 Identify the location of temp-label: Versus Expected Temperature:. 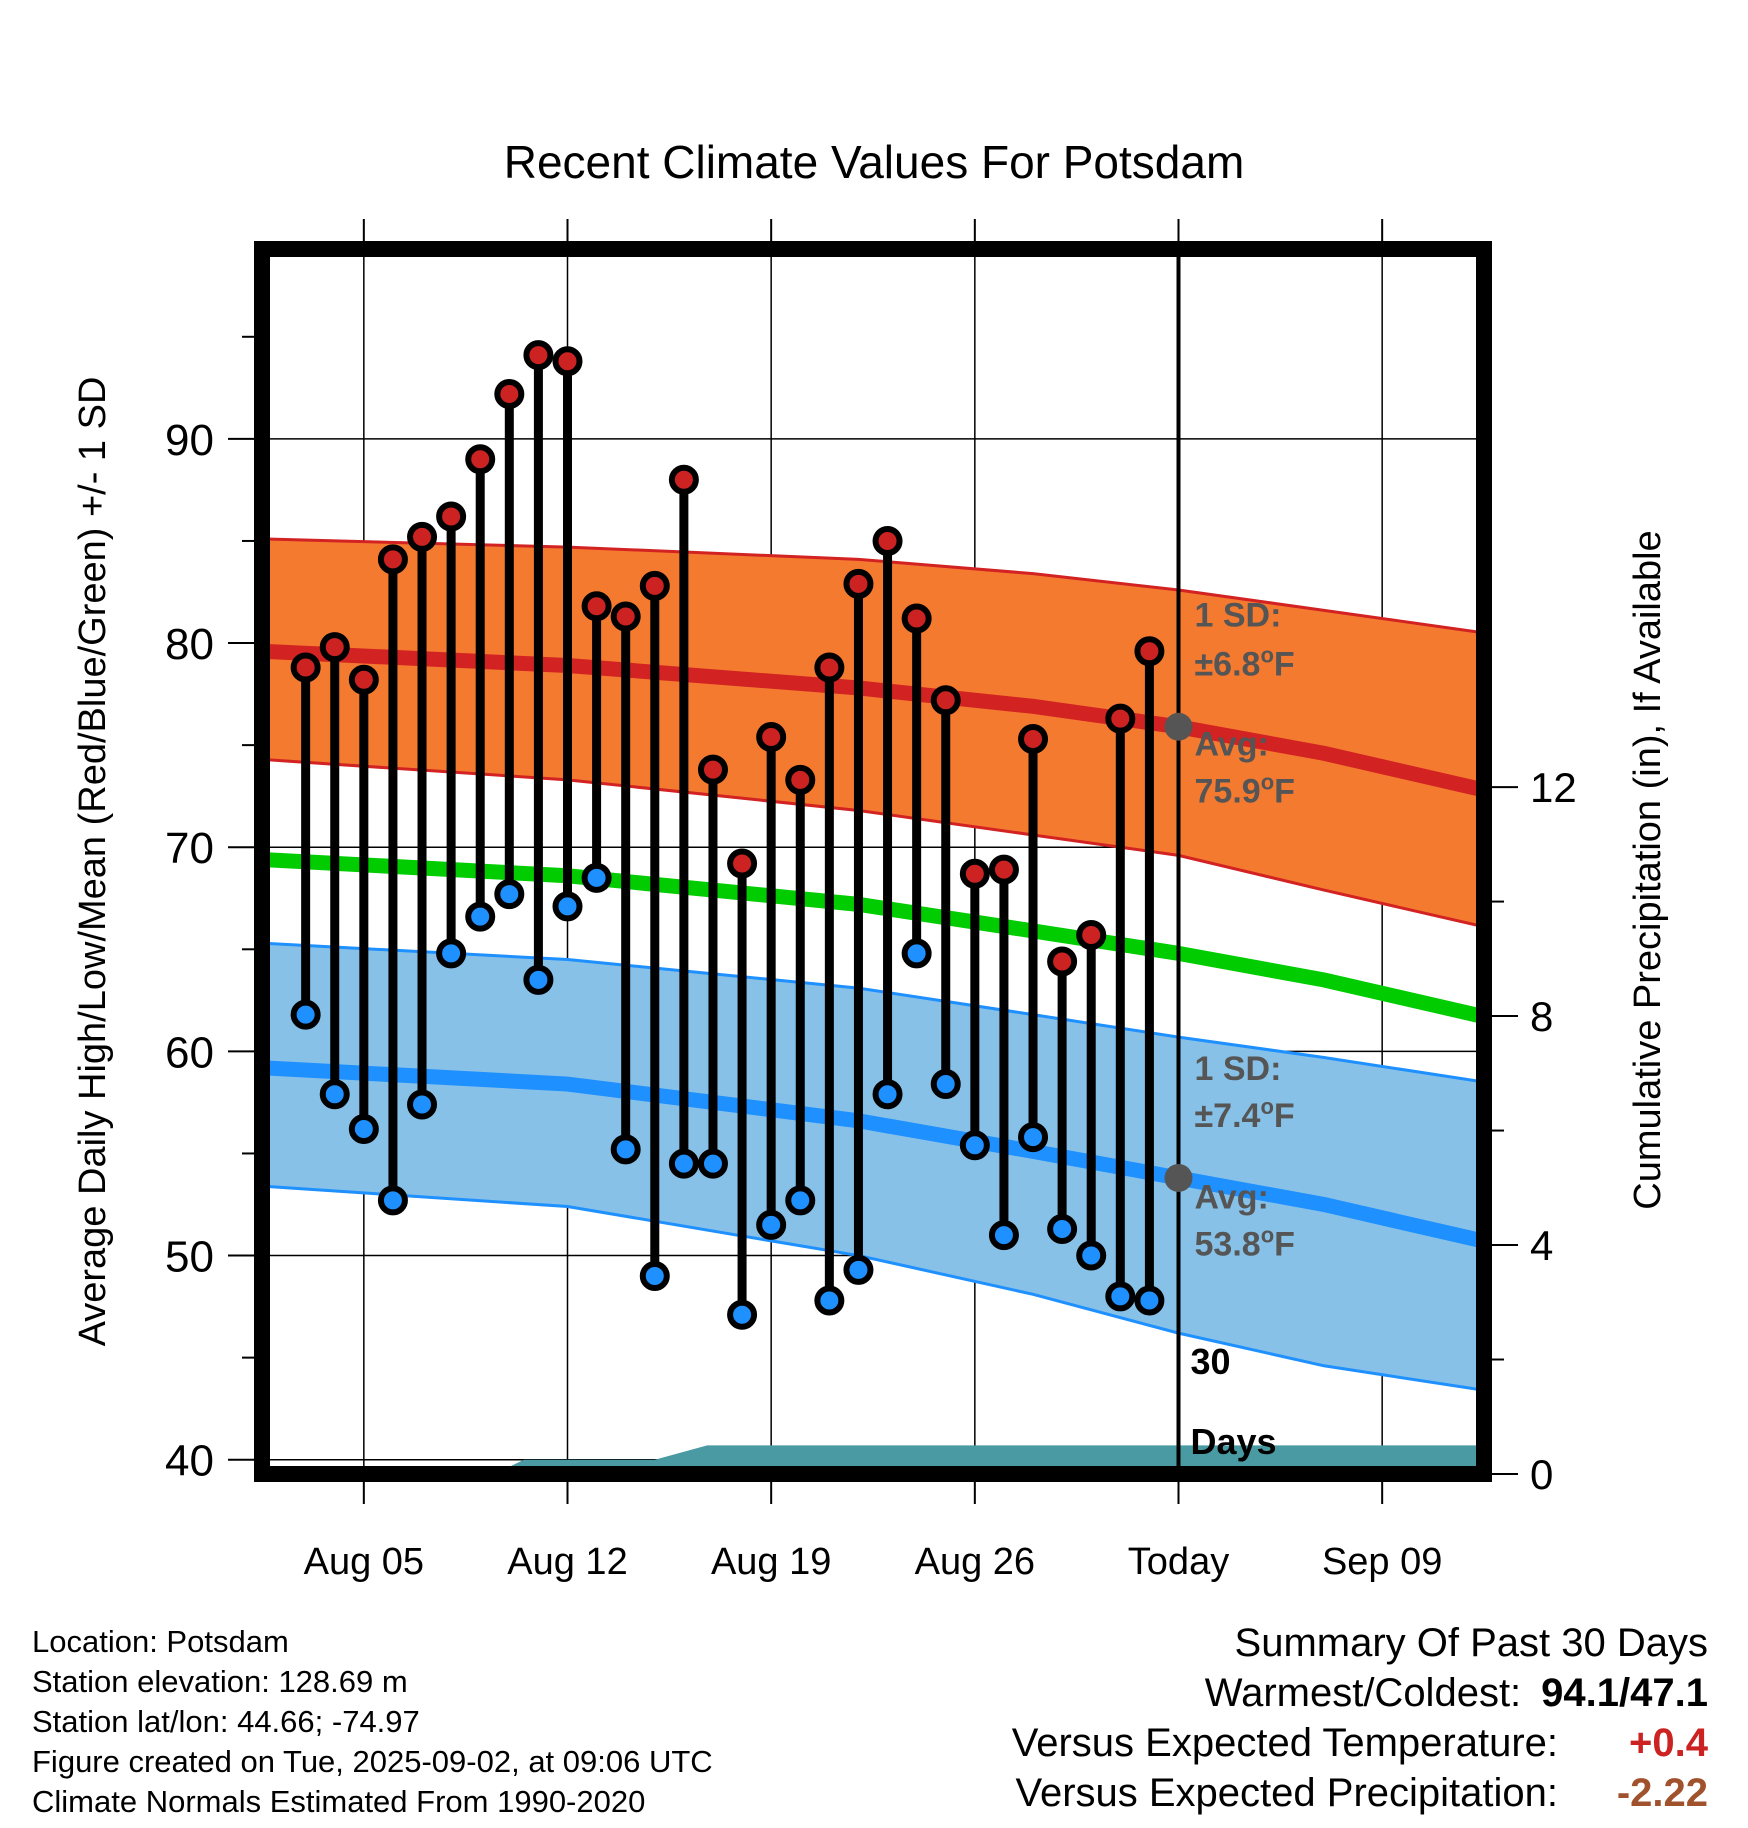
(1284, 1743).